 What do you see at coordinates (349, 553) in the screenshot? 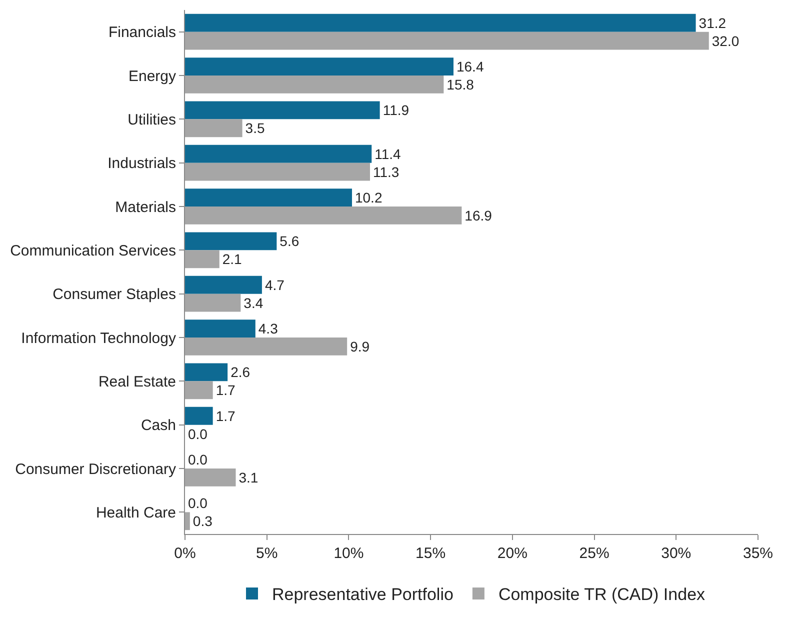
I see `x-tick-label: 10%` at bounding box center [349, 553].